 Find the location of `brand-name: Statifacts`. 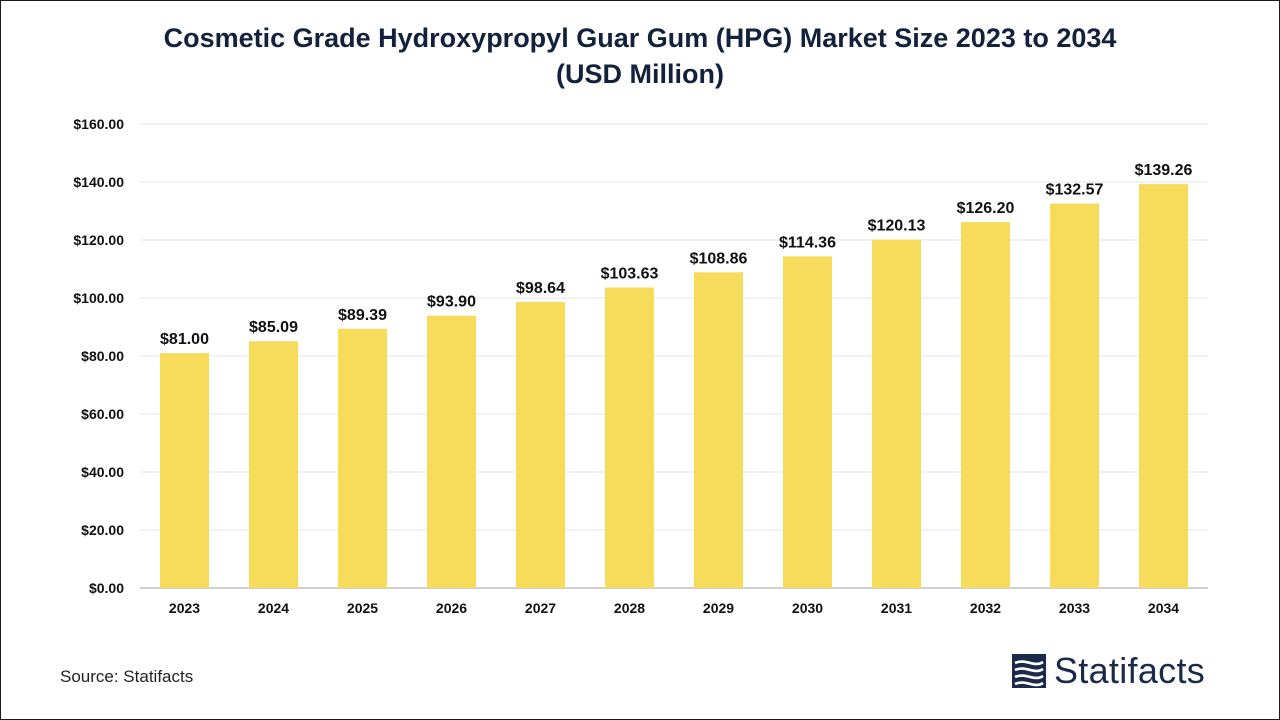

brand-name: Statifacts is located at coordinates (1130, 670).